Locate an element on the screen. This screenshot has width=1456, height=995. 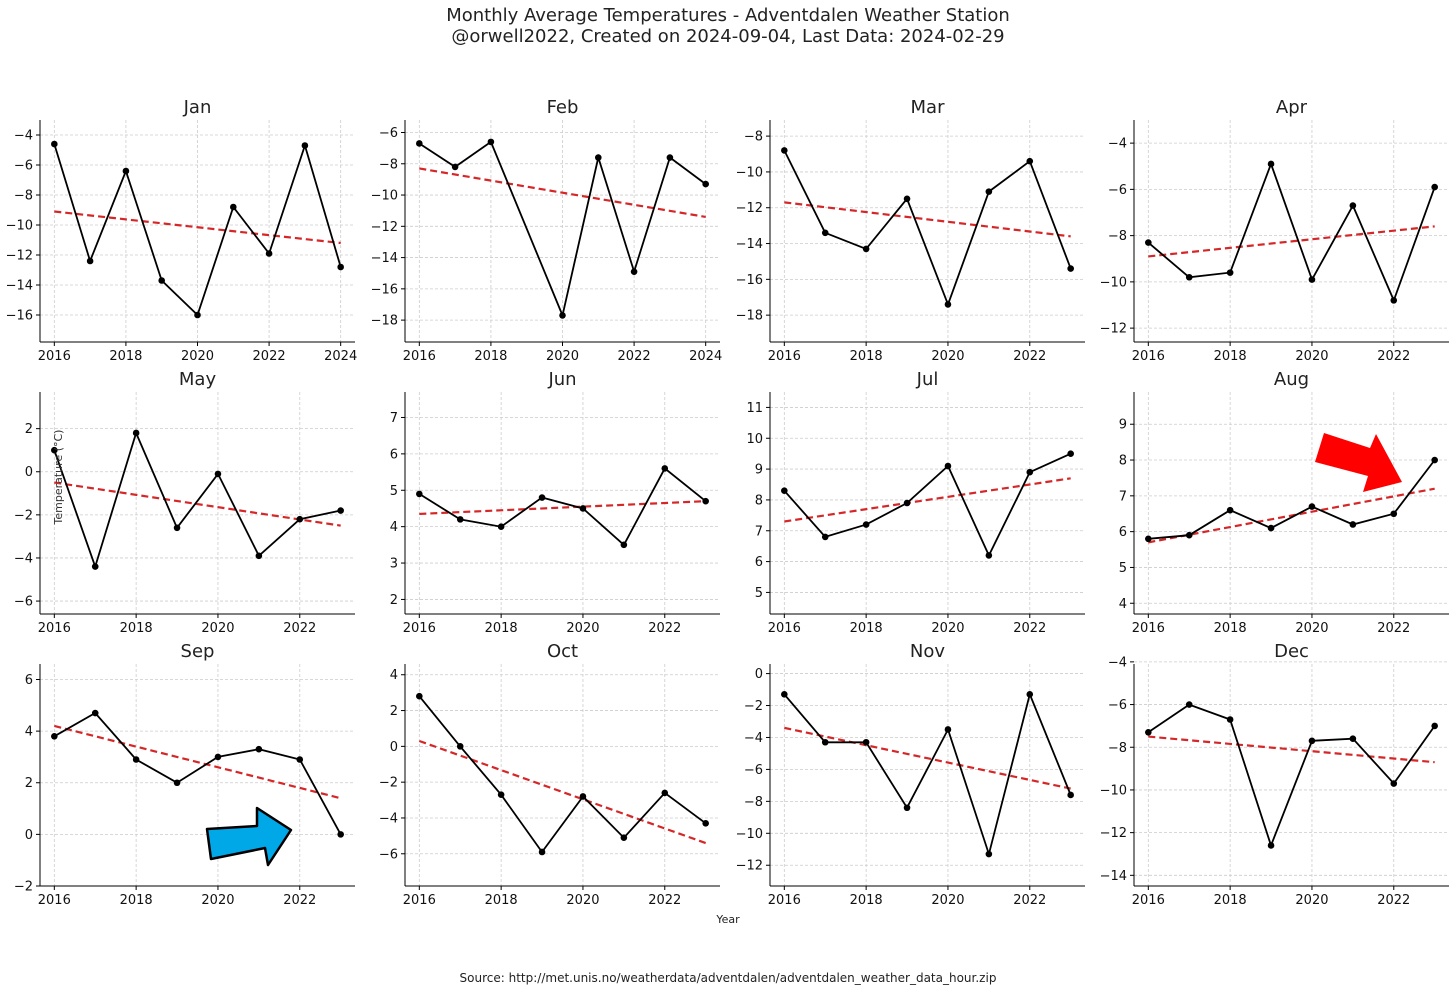
panel-title: May is located at coordinates (198, 379).